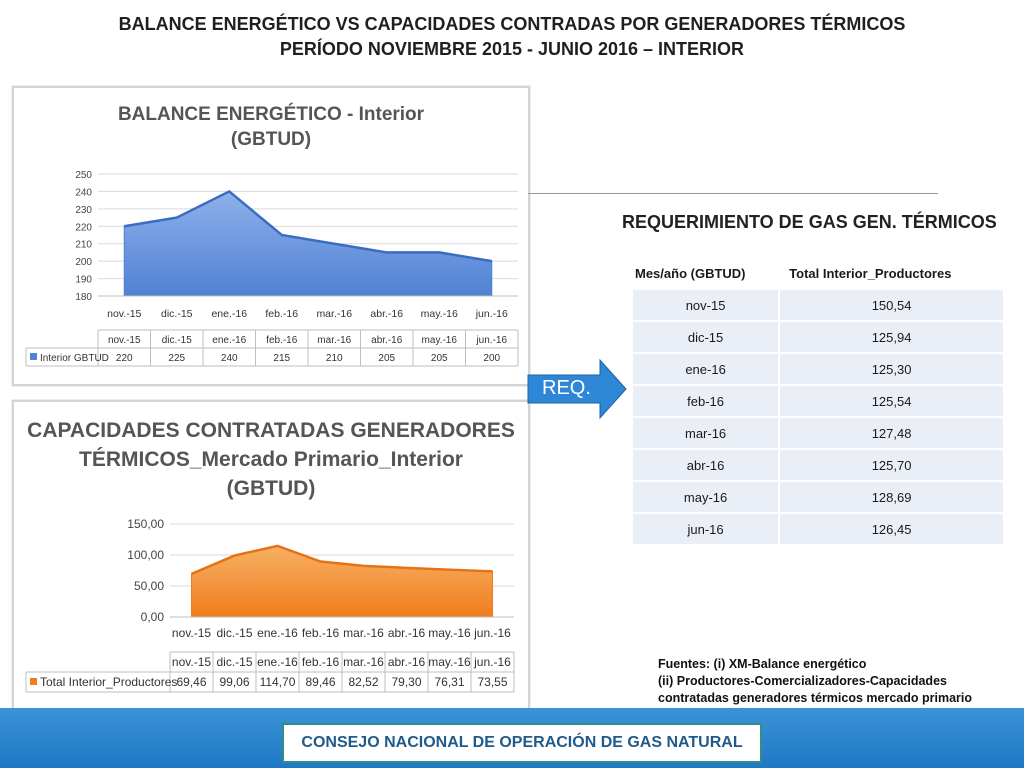 This screenshot has height=768, width=1024. What do you see at coordinates (271, 488) in the screenshot?
I see `capacity-chart-title-line3: (GBTUD)` at bounding box center [271, 488].